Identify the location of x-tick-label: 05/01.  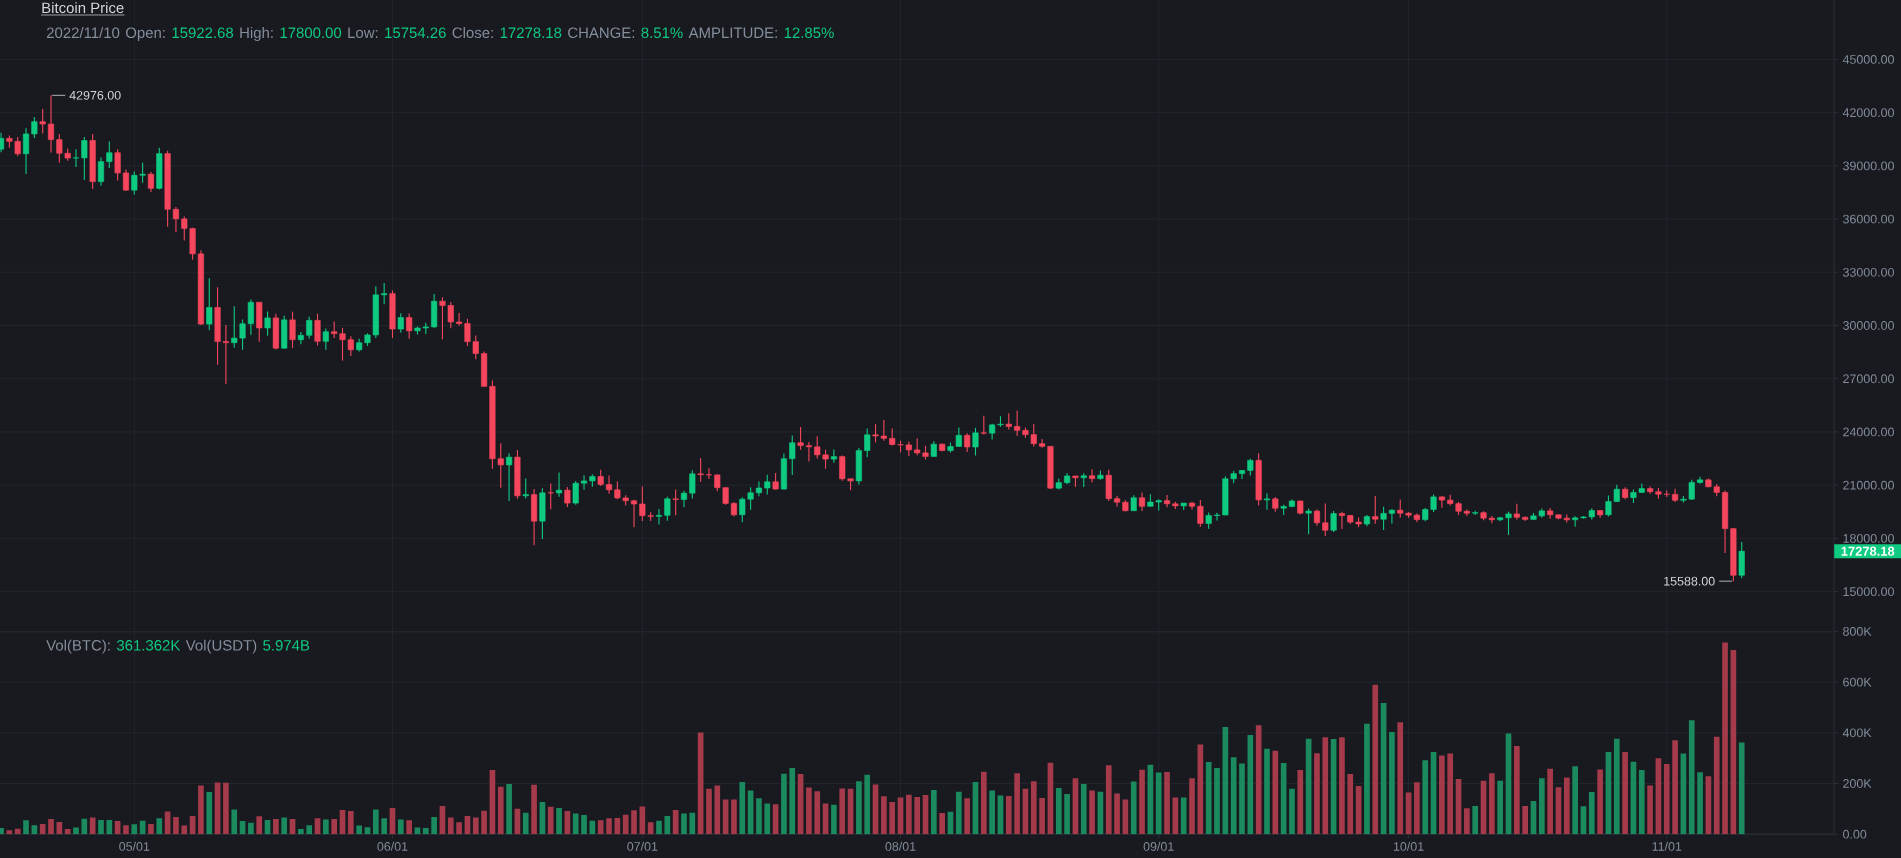
(134, 846).